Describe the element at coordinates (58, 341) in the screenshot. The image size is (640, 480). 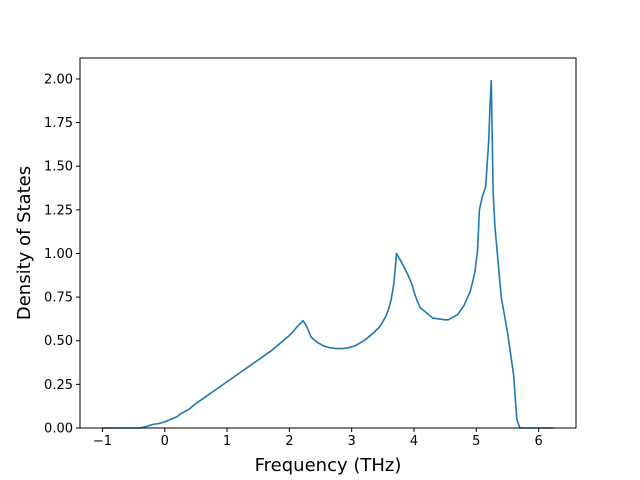
I see `y-tick-label: 0.50` at that location.